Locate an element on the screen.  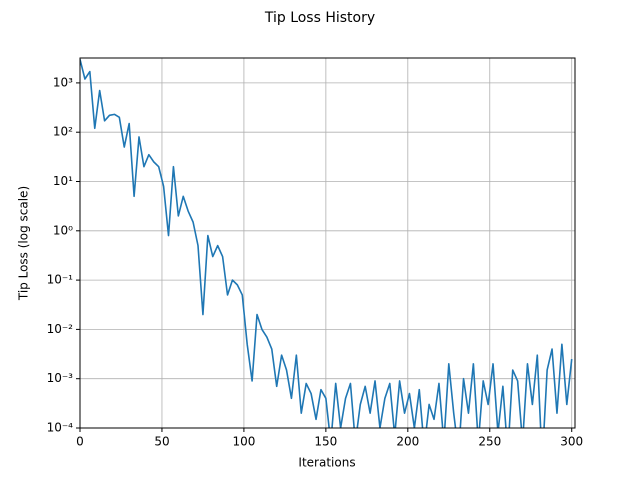
y-tick-label: 10⁻¹ is located at coordinates (60, 280).